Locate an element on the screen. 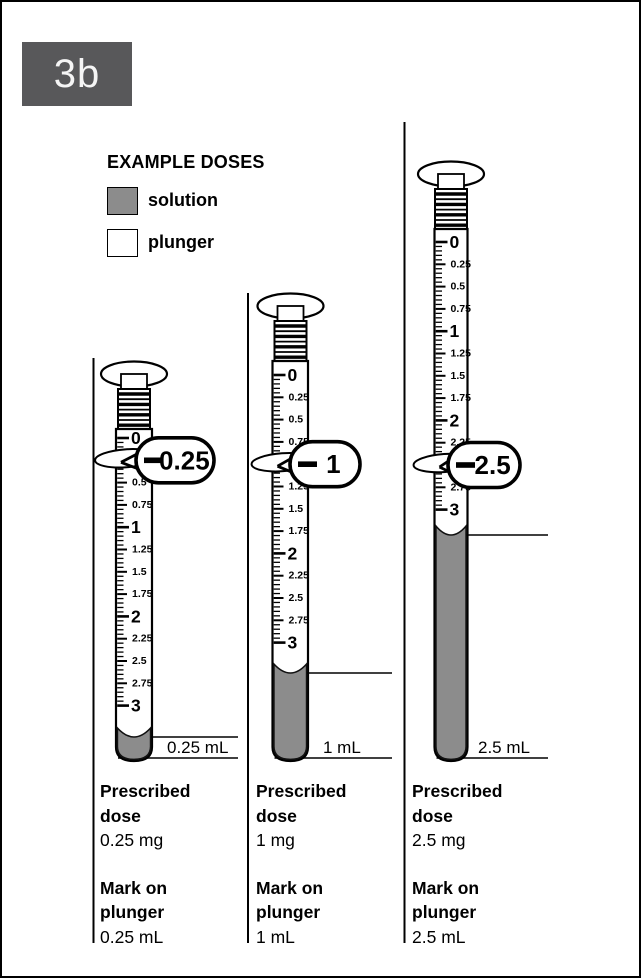 This screenshot has width=641, height=978. dose-callout: 1 is located at coordinates (319, 464).